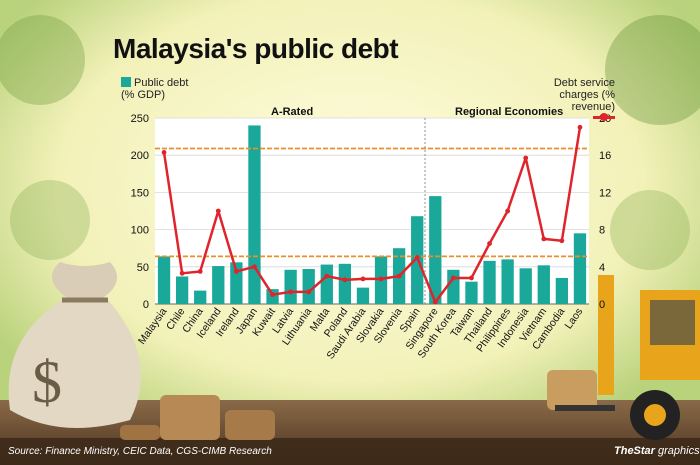 This screenshot has height=465, width=700. Describe the element at coordinates (272, 295) in the screenshot. I see `line-point-kuwait` at that location.